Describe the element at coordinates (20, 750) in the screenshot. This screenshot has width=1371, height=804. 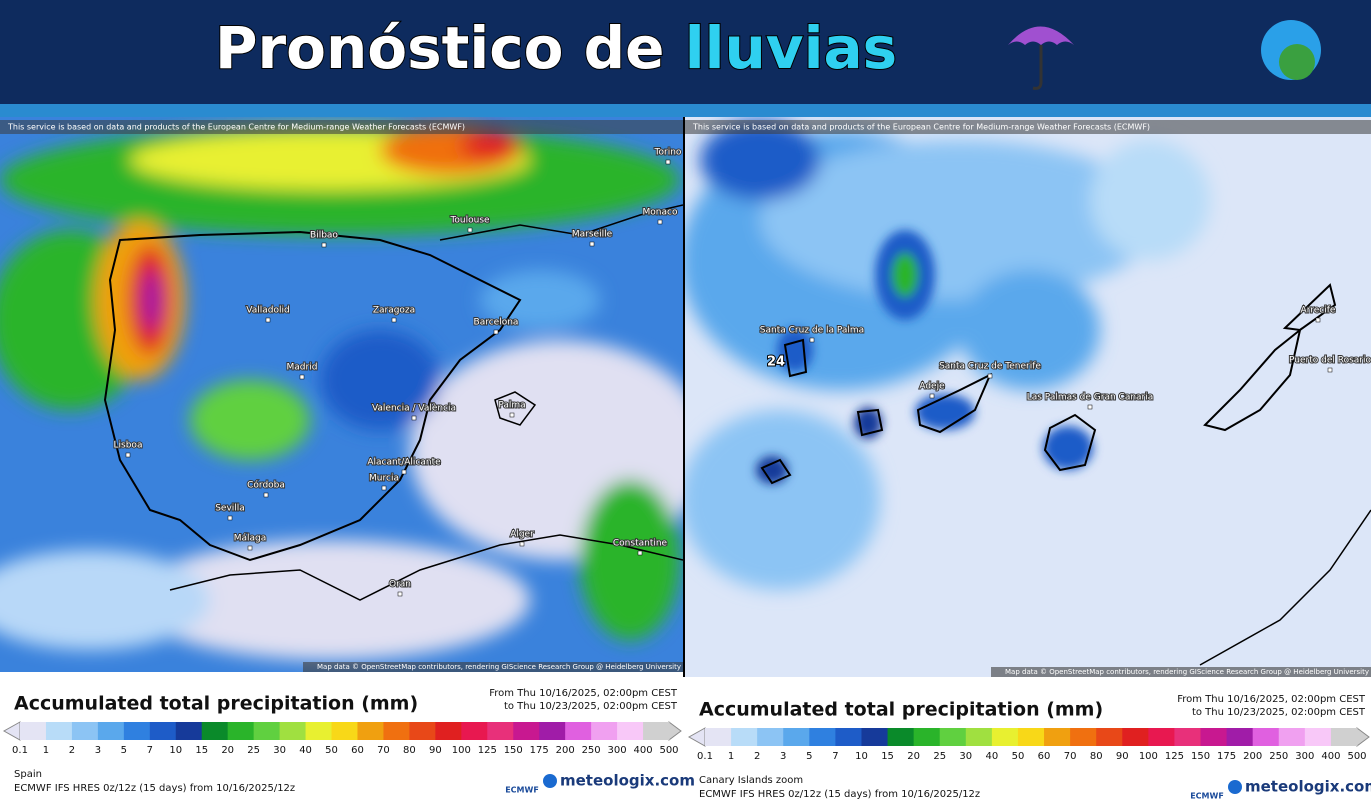
I see `colorbar-label: 0.1` at that location.